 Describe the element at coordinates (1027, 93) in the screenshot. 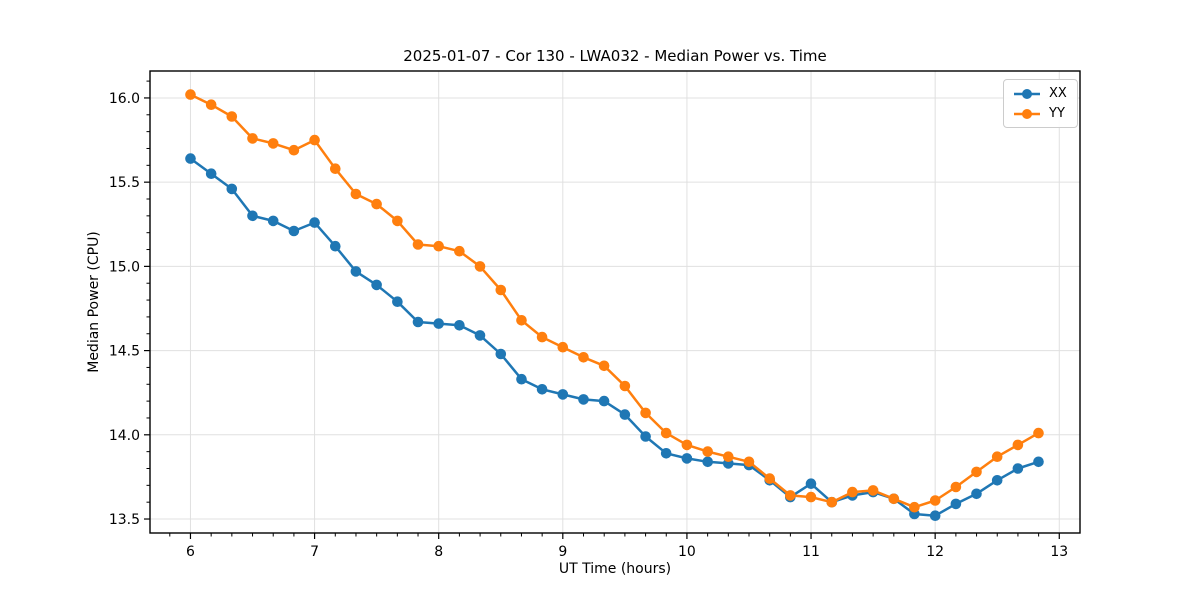

I see `xx-series-key-icon` at that location.